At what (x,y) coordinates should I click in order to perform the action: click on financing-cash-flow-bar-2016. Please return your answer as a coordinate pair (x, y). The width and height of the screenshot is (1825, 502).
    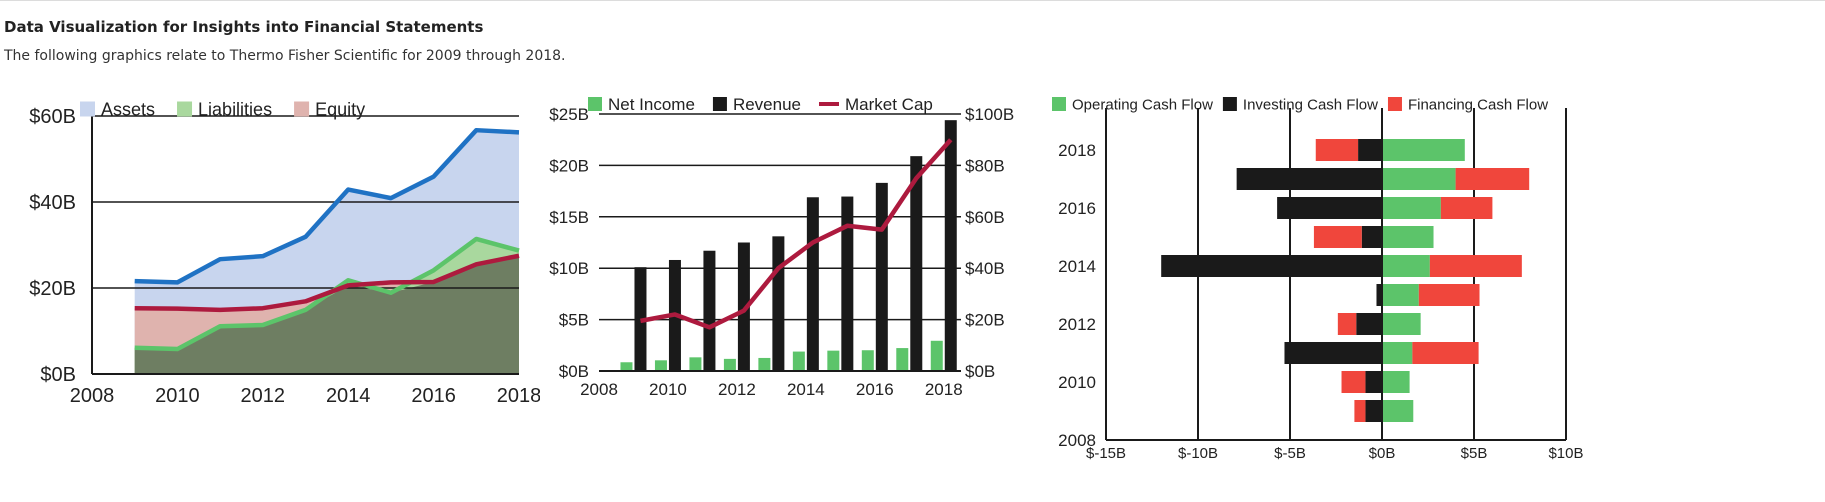
    Looking at the image, I should click on (1466, 208).